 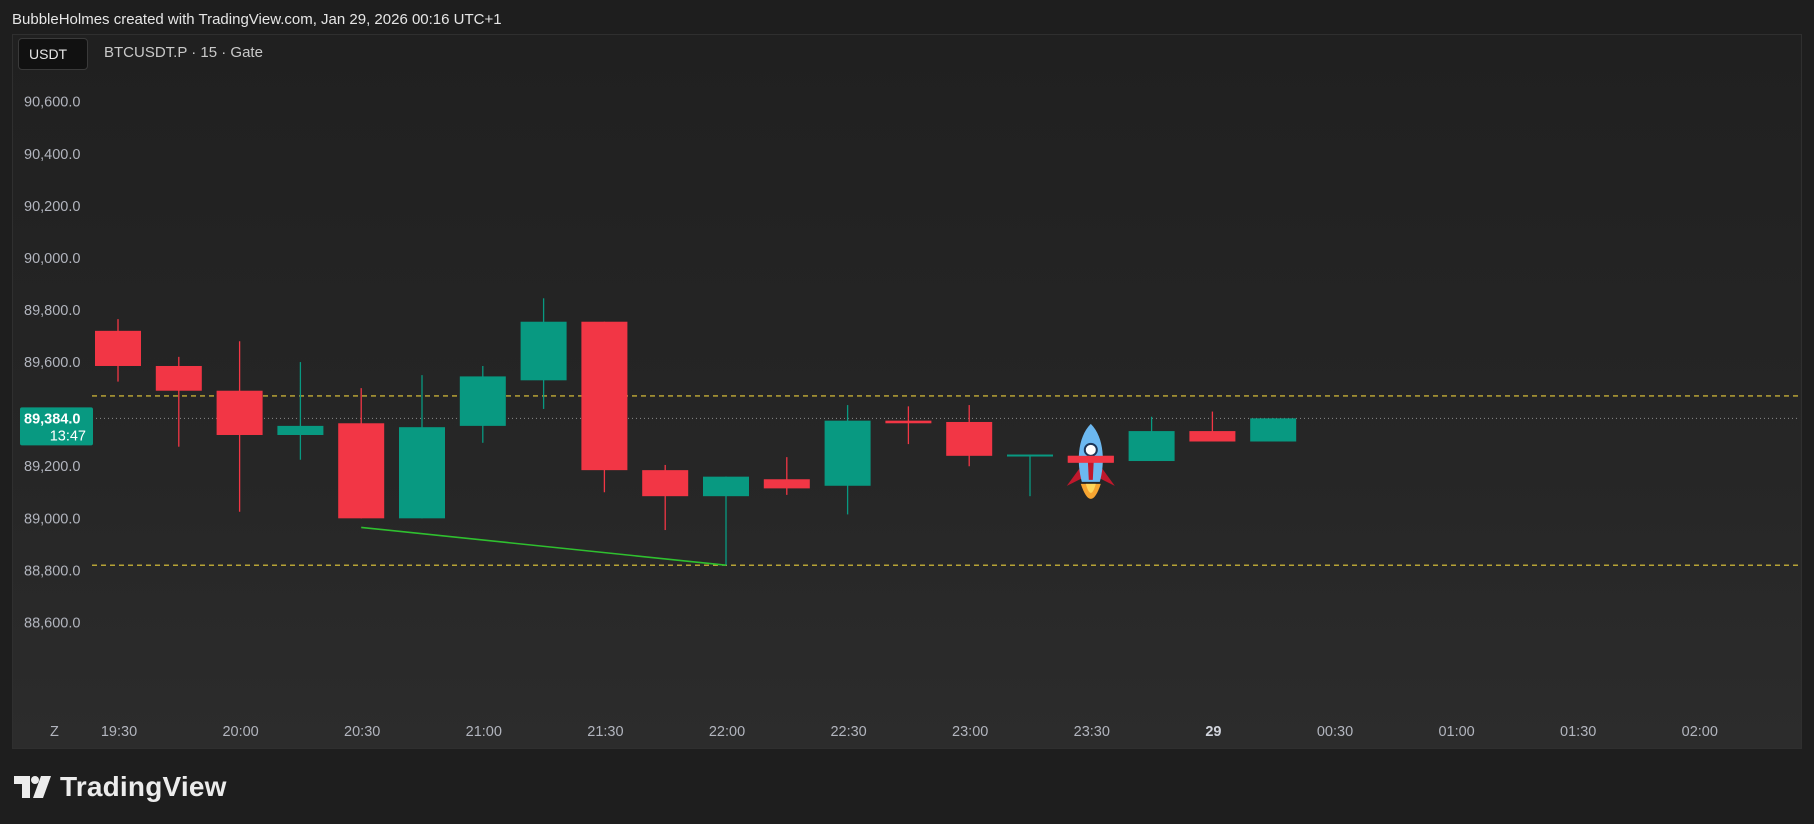 What do you see at coordinates (544, 546) in the screenshot?
I see `trendline` at bounding box center [544, 546].